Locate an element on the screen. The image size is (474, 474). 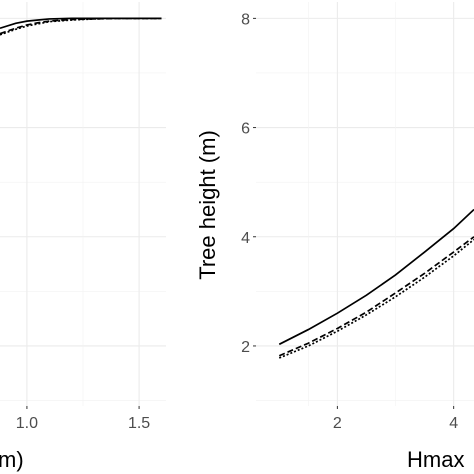
y-tick-label: 4 is located at coordinates (245, 238).